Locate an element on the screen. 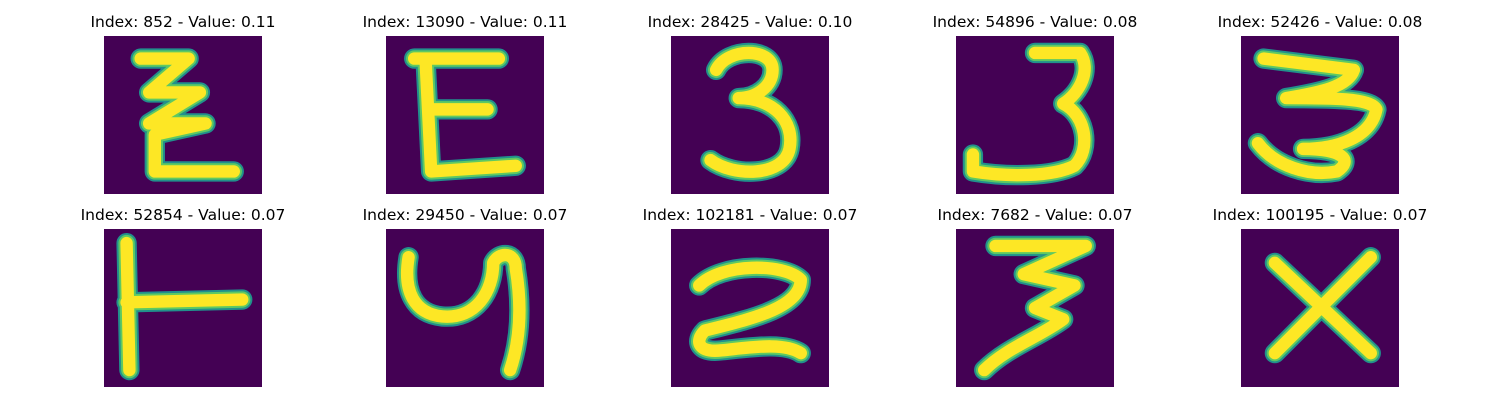  panel-9: Index: 7682 - Value: 0.07 is located at coordinates (1035, 296).